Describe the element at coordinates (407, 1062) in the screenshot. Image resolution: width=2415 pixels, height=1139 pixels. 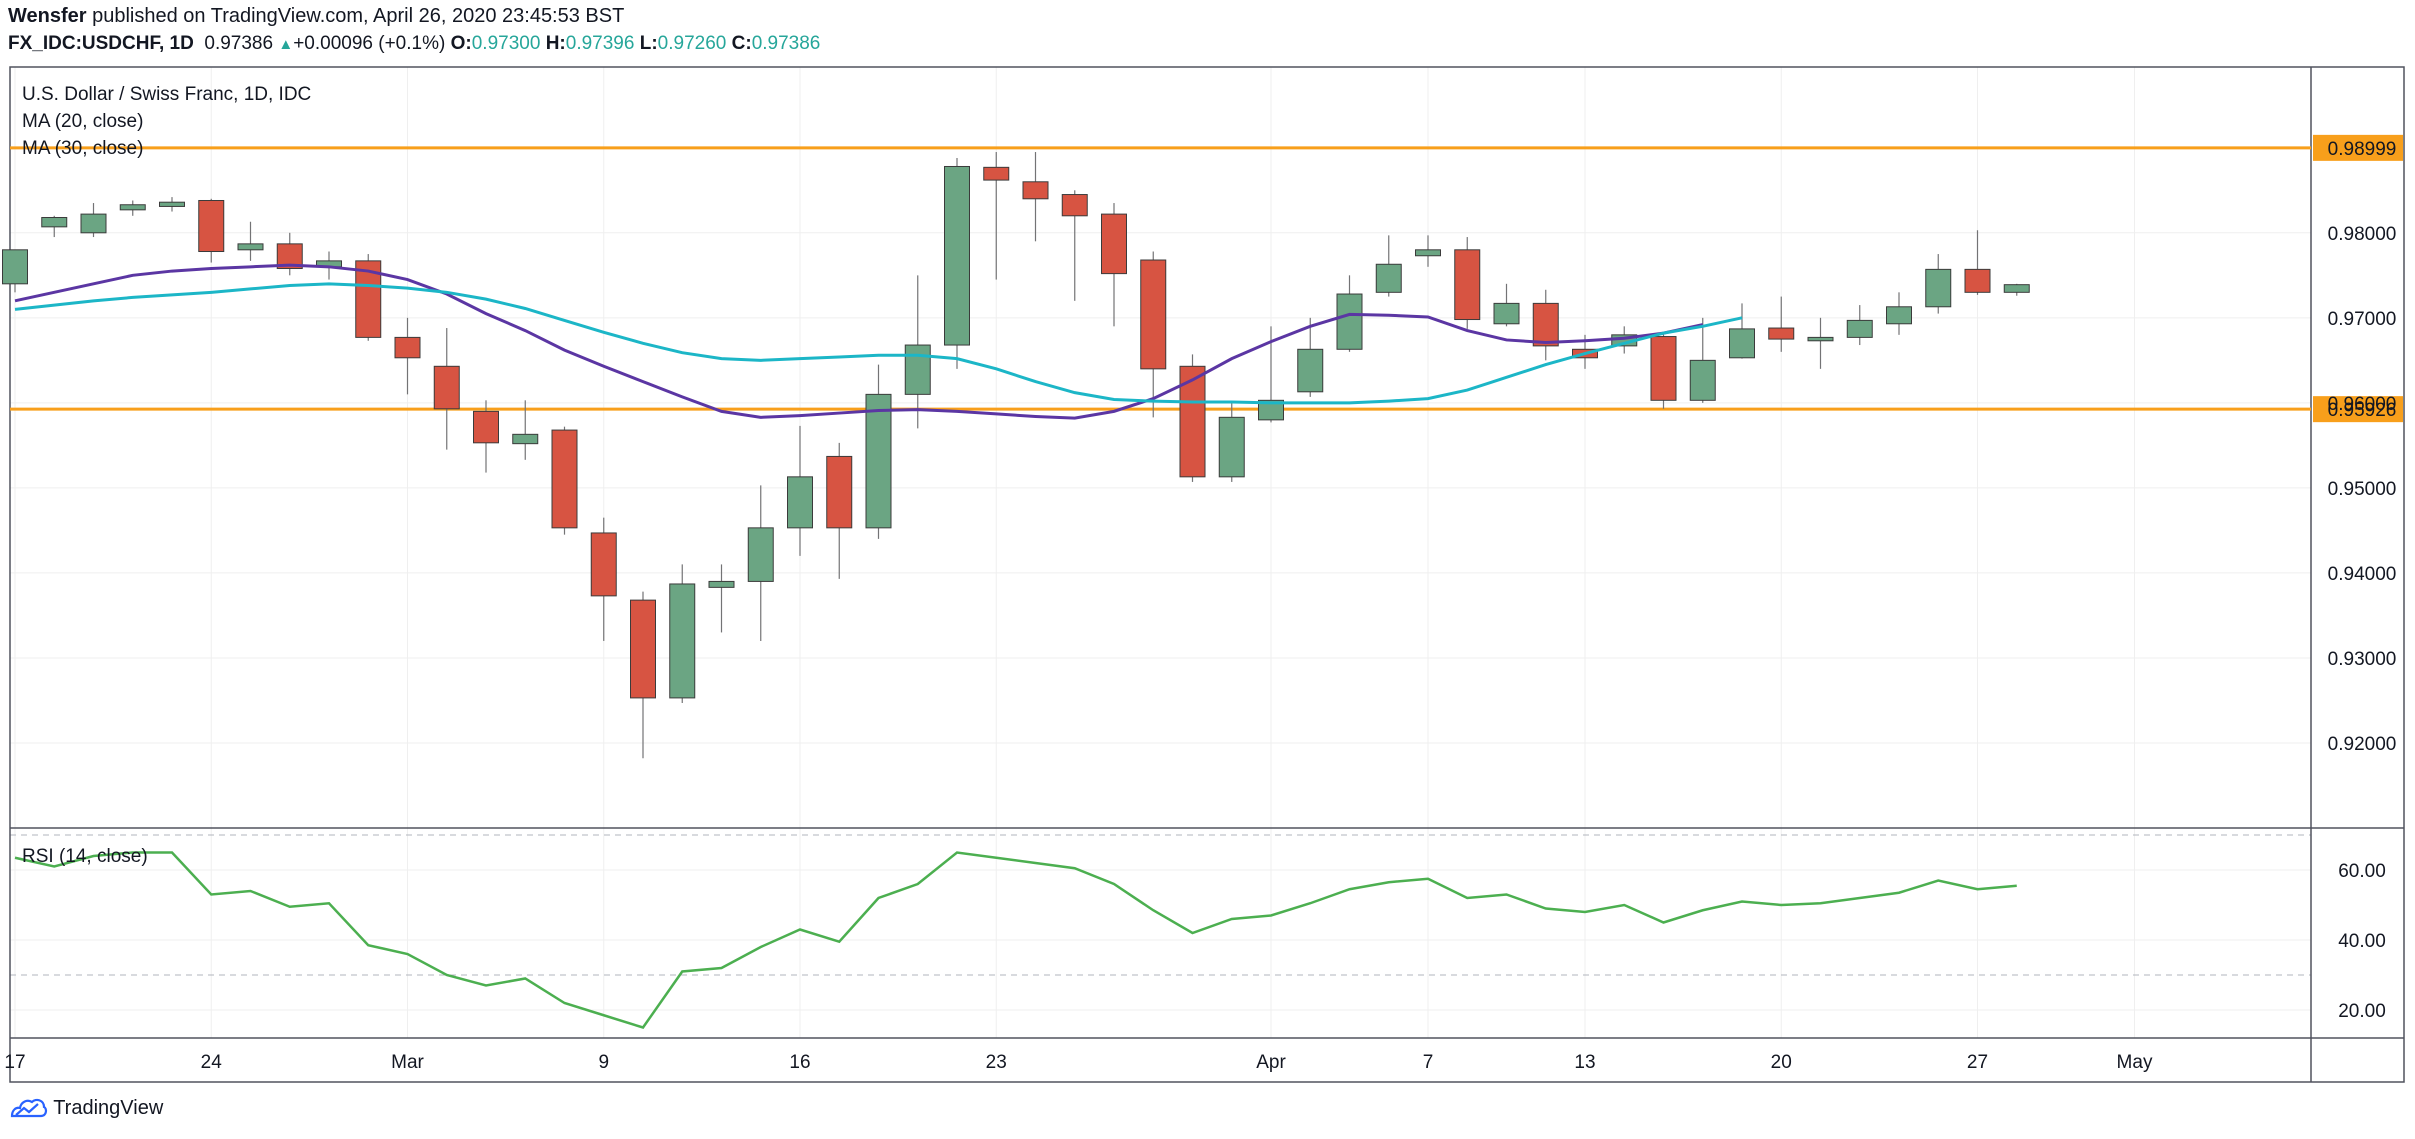
I see `x-tick-label: Mar` at that location.